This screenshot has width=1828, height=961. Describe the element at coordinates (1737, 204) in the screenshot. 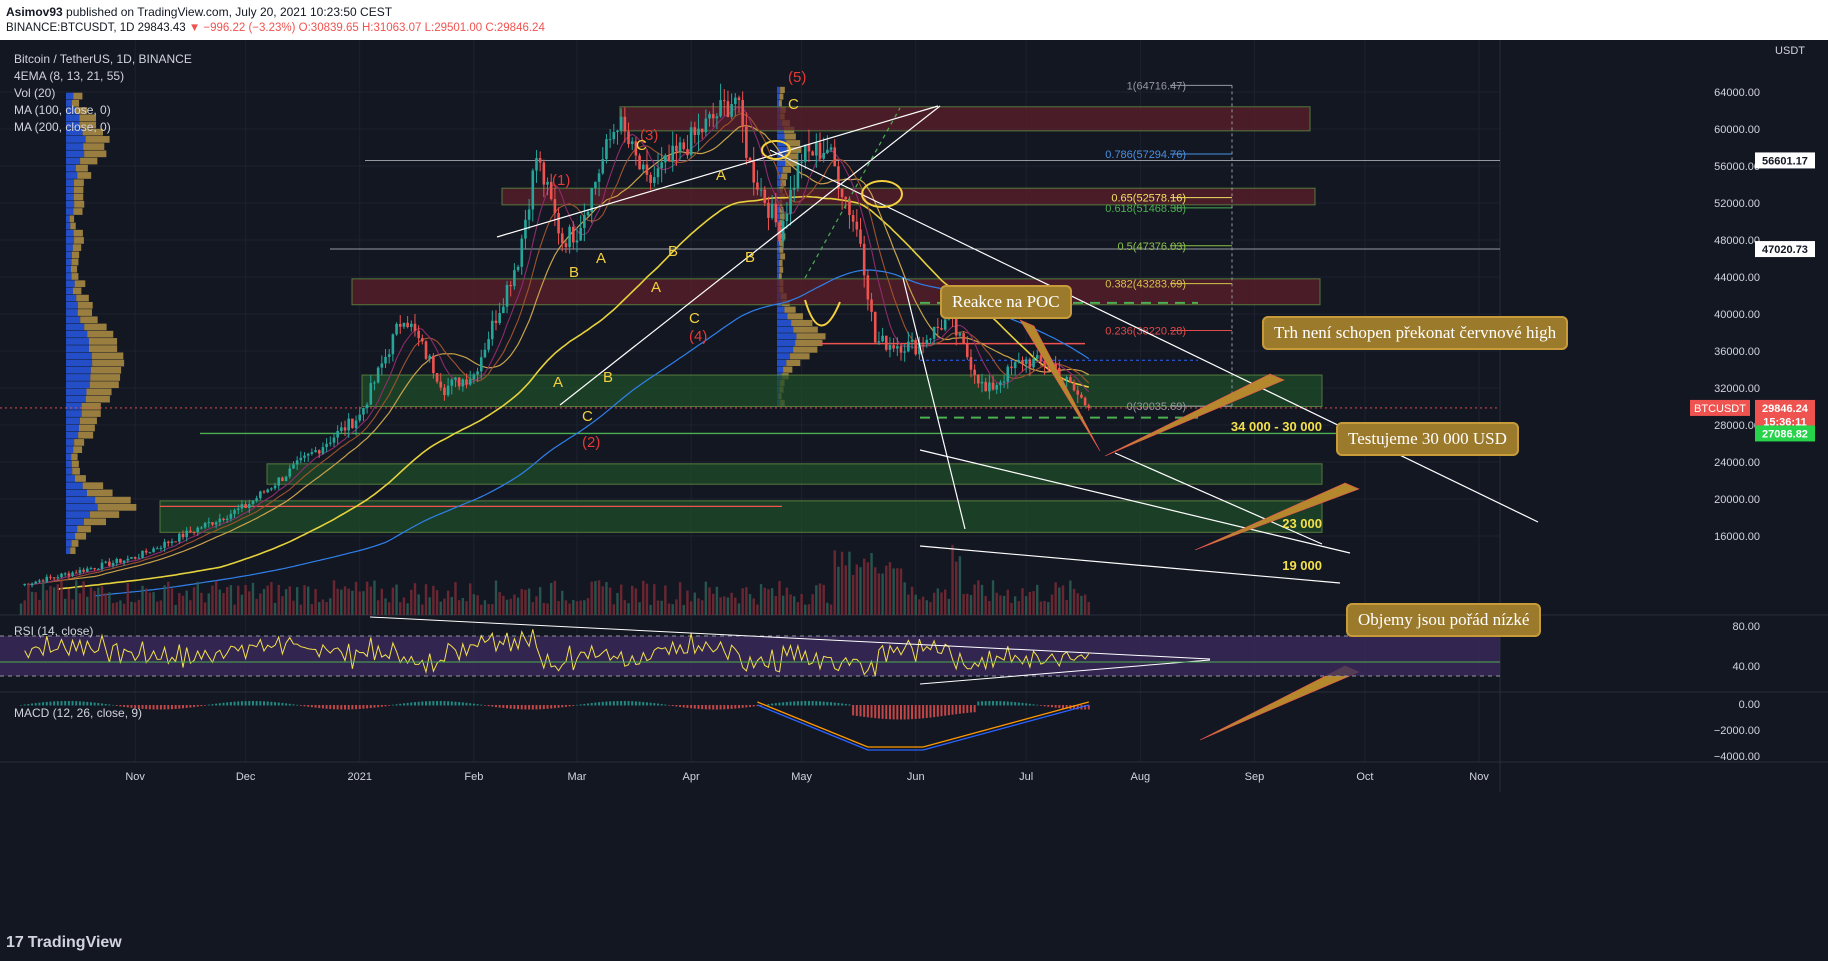

I see `price-tick-label: 52000.00` at that location.